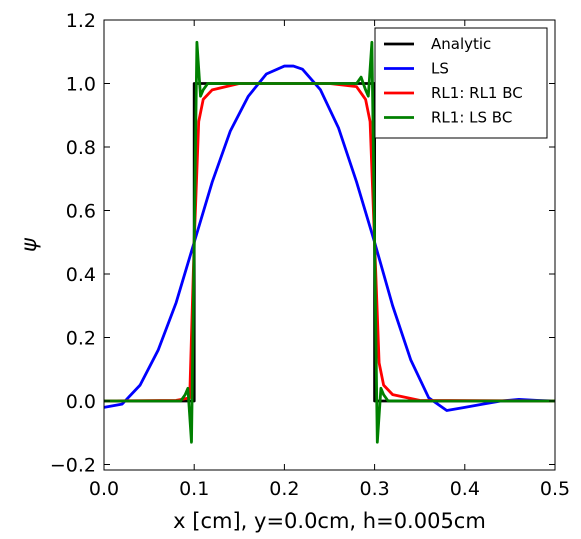 This screenshot has height=539, width=581. I want to click on legend-label: RL1: LS BC, so click(471, 118).